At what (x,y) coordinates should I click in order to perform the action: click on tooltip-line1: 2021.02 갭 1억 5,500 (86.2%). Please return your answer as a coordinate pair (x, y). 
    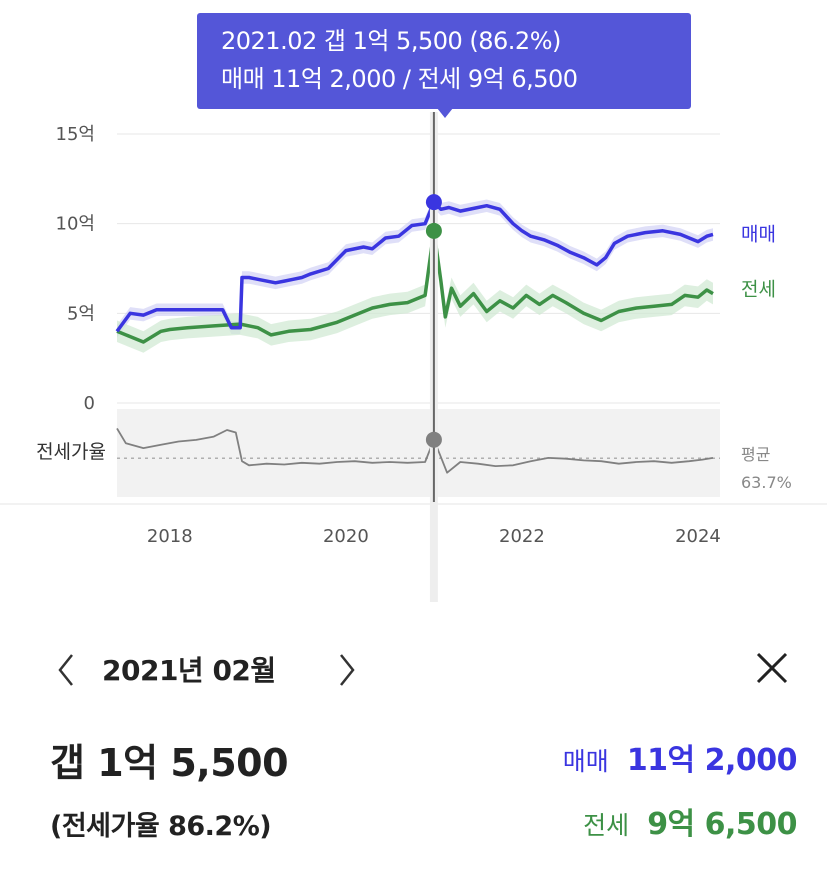
    Looking at the image, I should click on (391, 41).